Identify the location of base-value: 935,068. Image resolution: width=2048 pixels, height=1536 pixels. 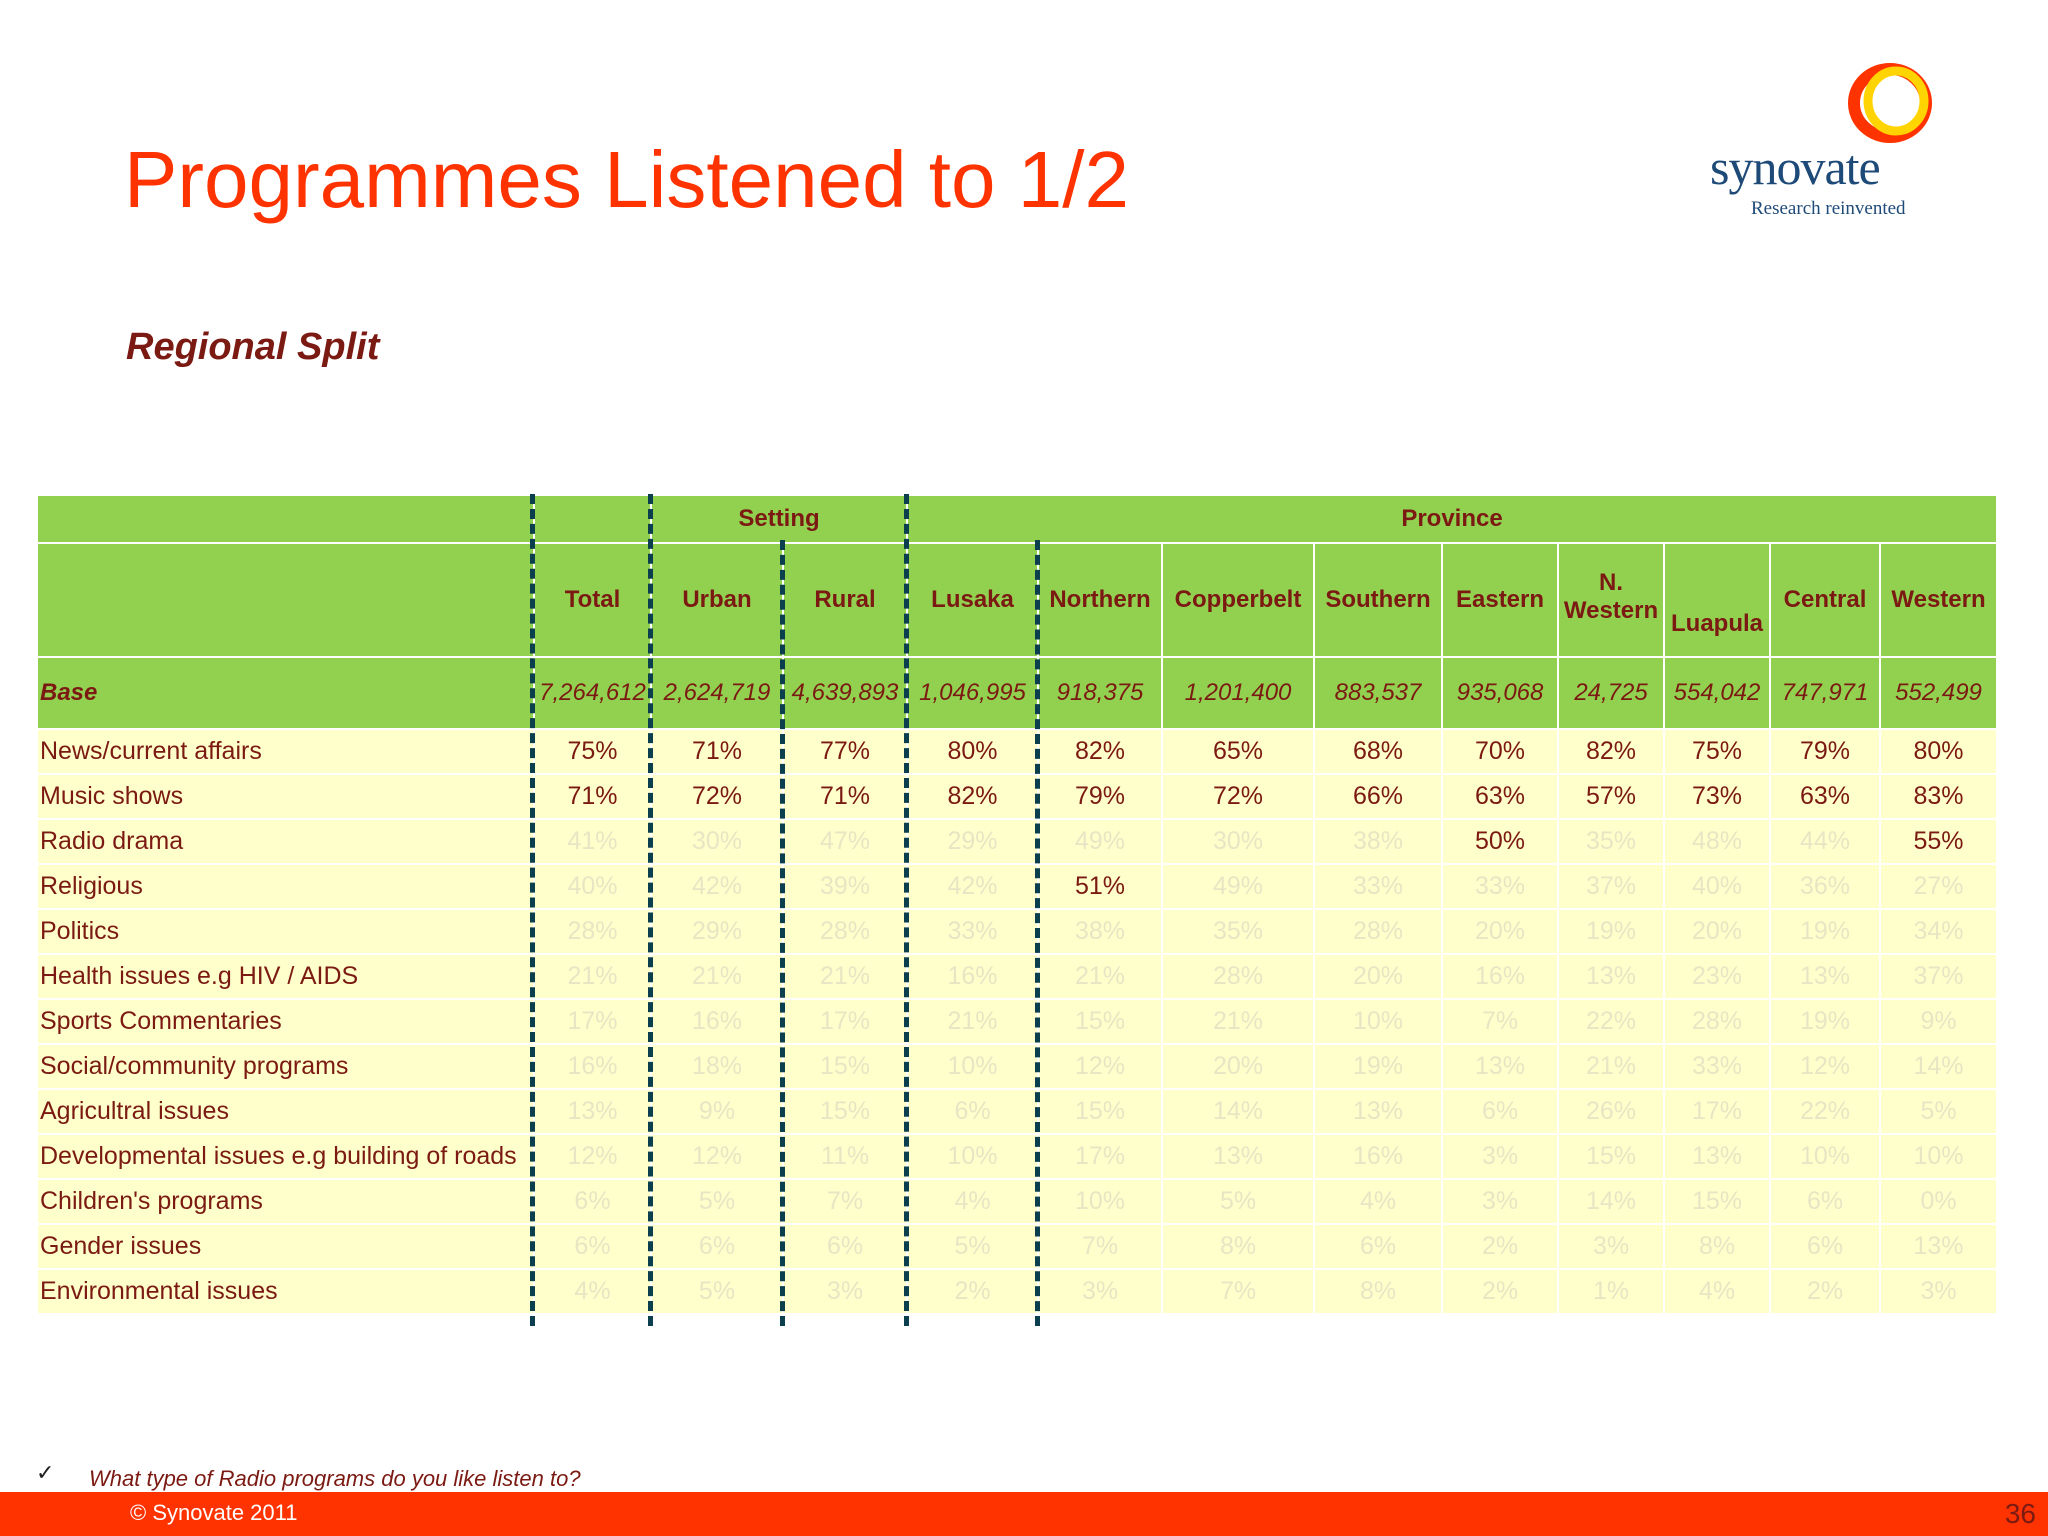
(1500, 693).